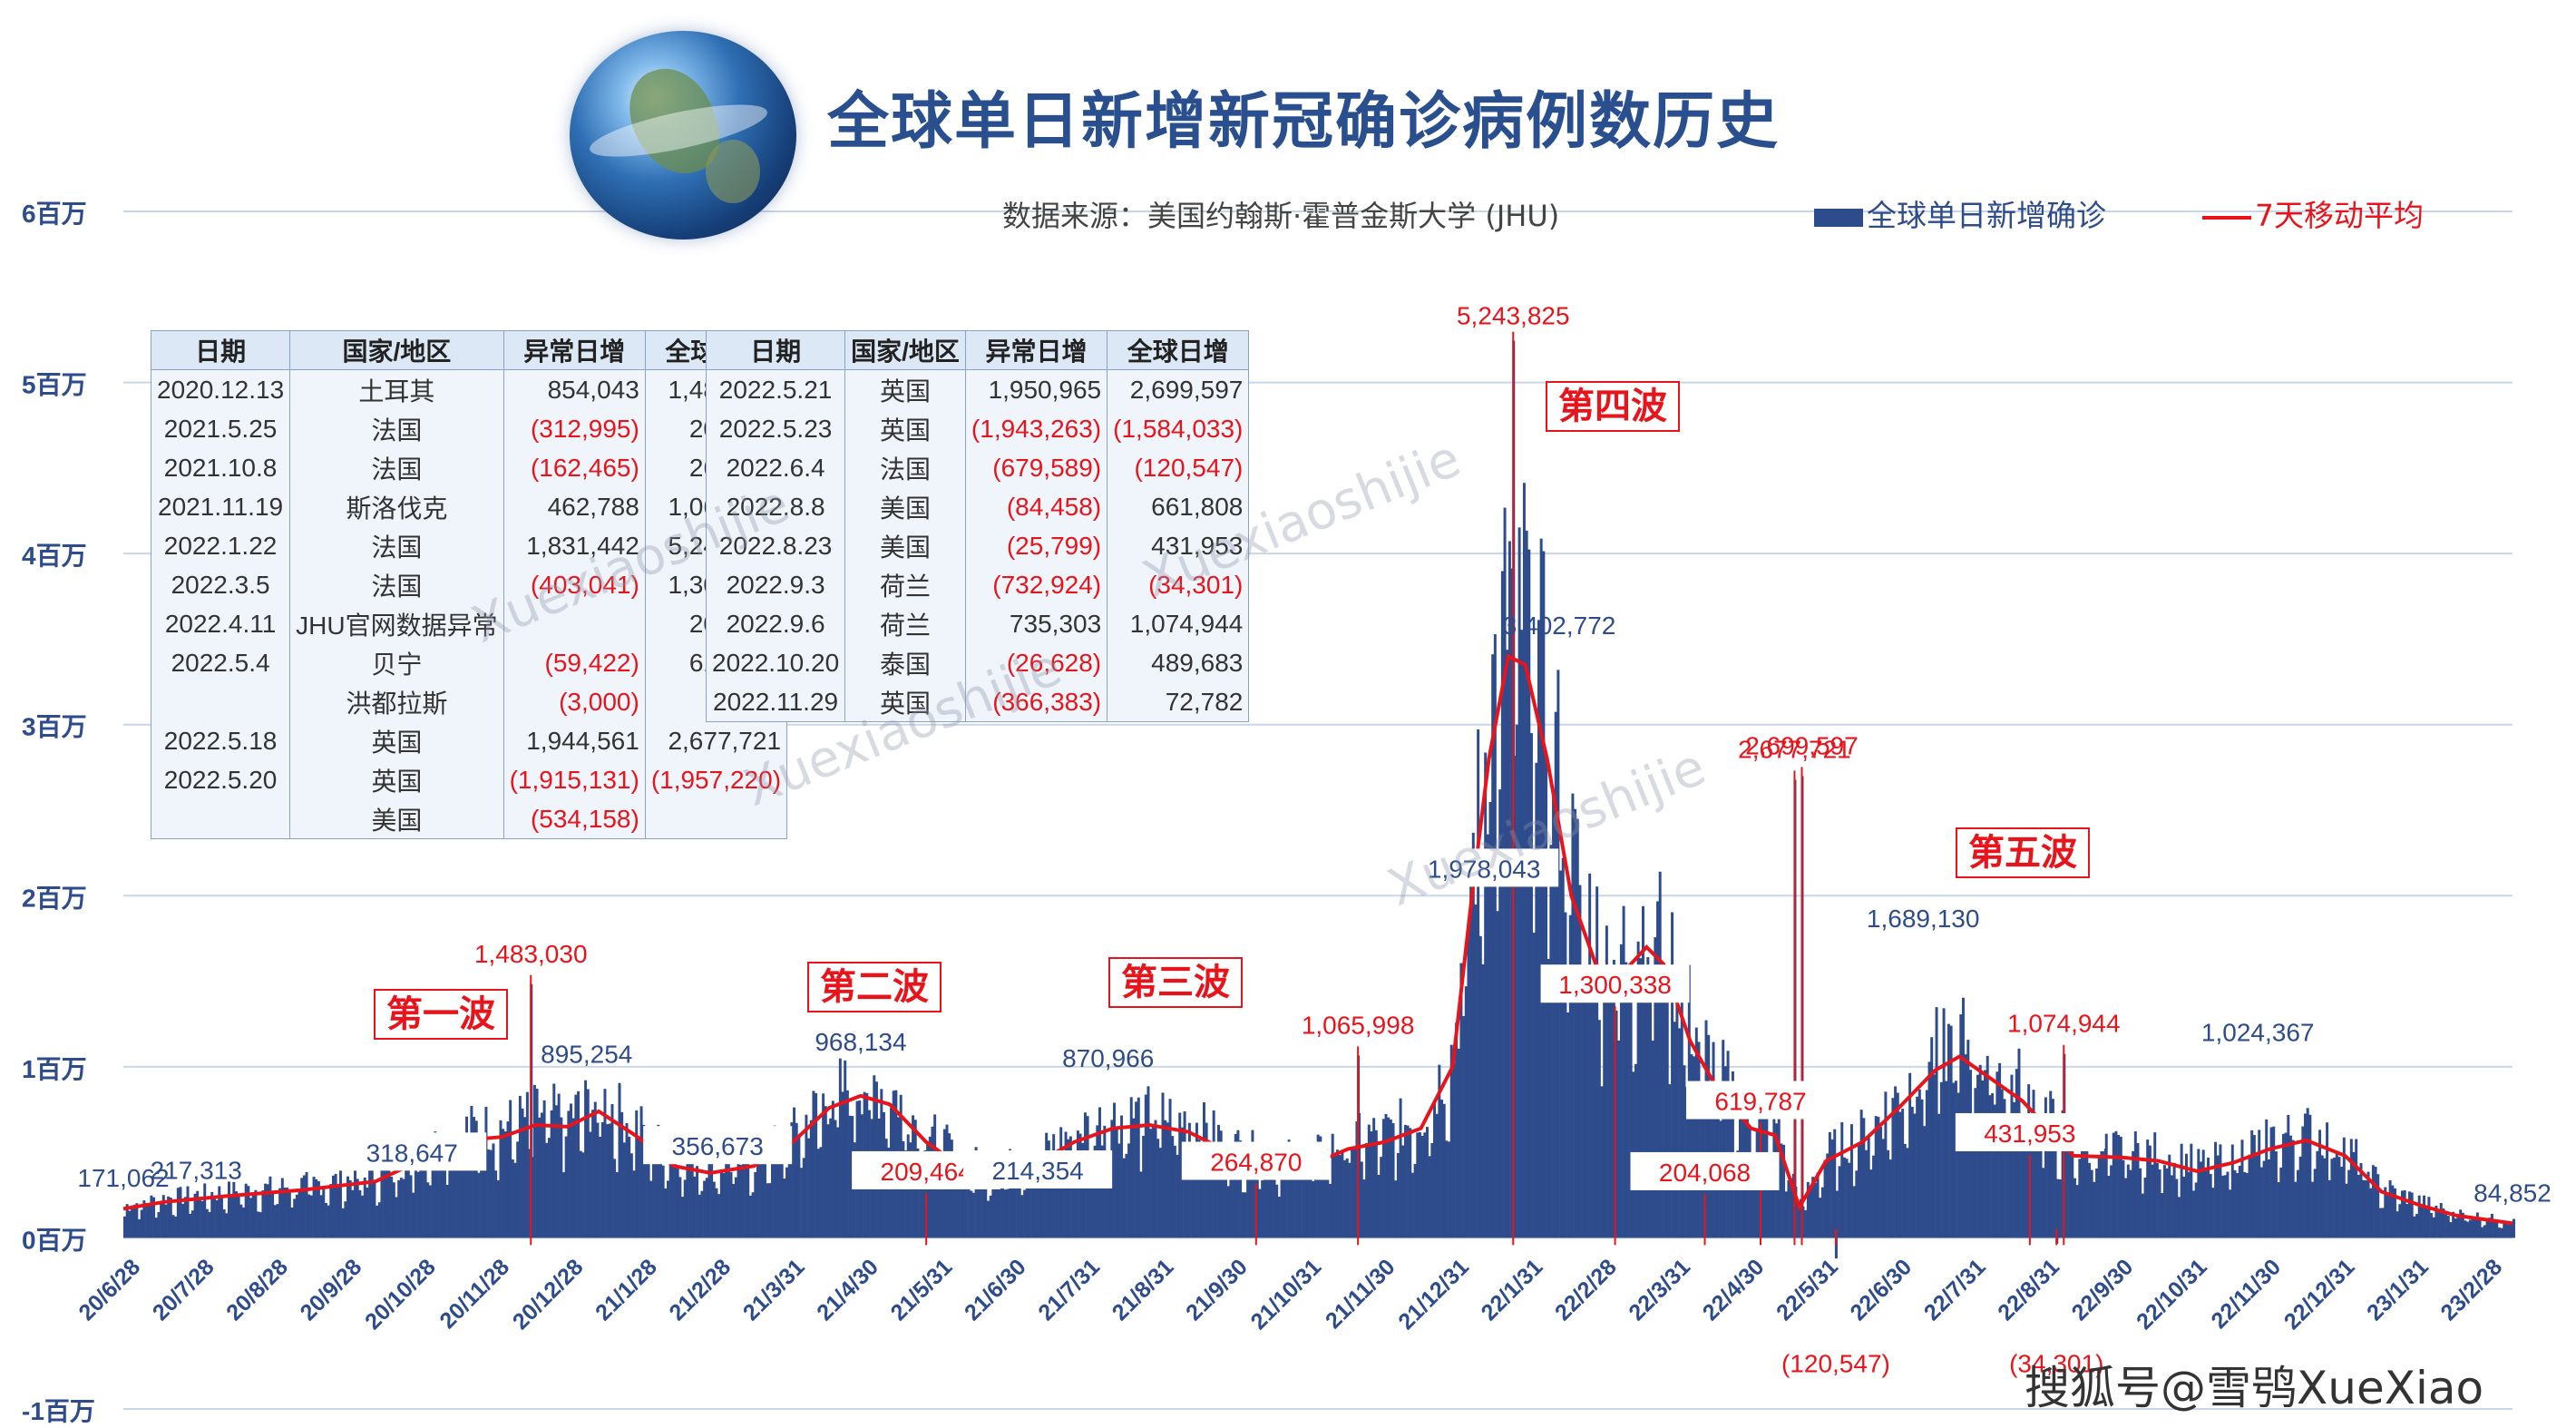  I want to click on cell-country: 美国, so click(905, 507).